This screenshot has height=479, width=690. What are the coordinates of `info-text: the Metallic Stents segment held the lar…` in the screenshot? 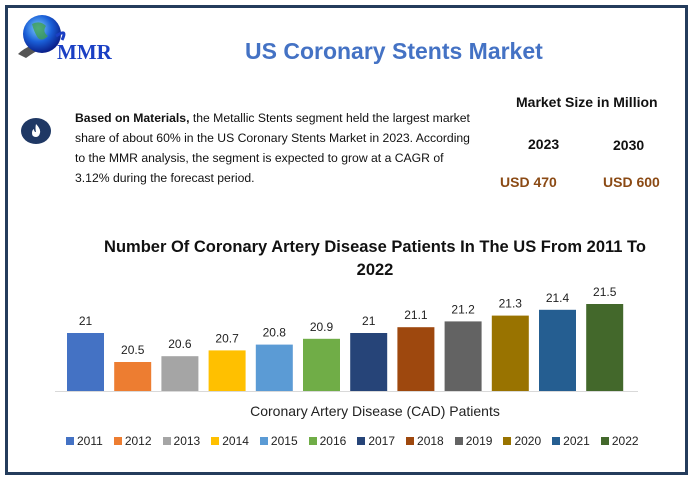 It's located at (272, 148).